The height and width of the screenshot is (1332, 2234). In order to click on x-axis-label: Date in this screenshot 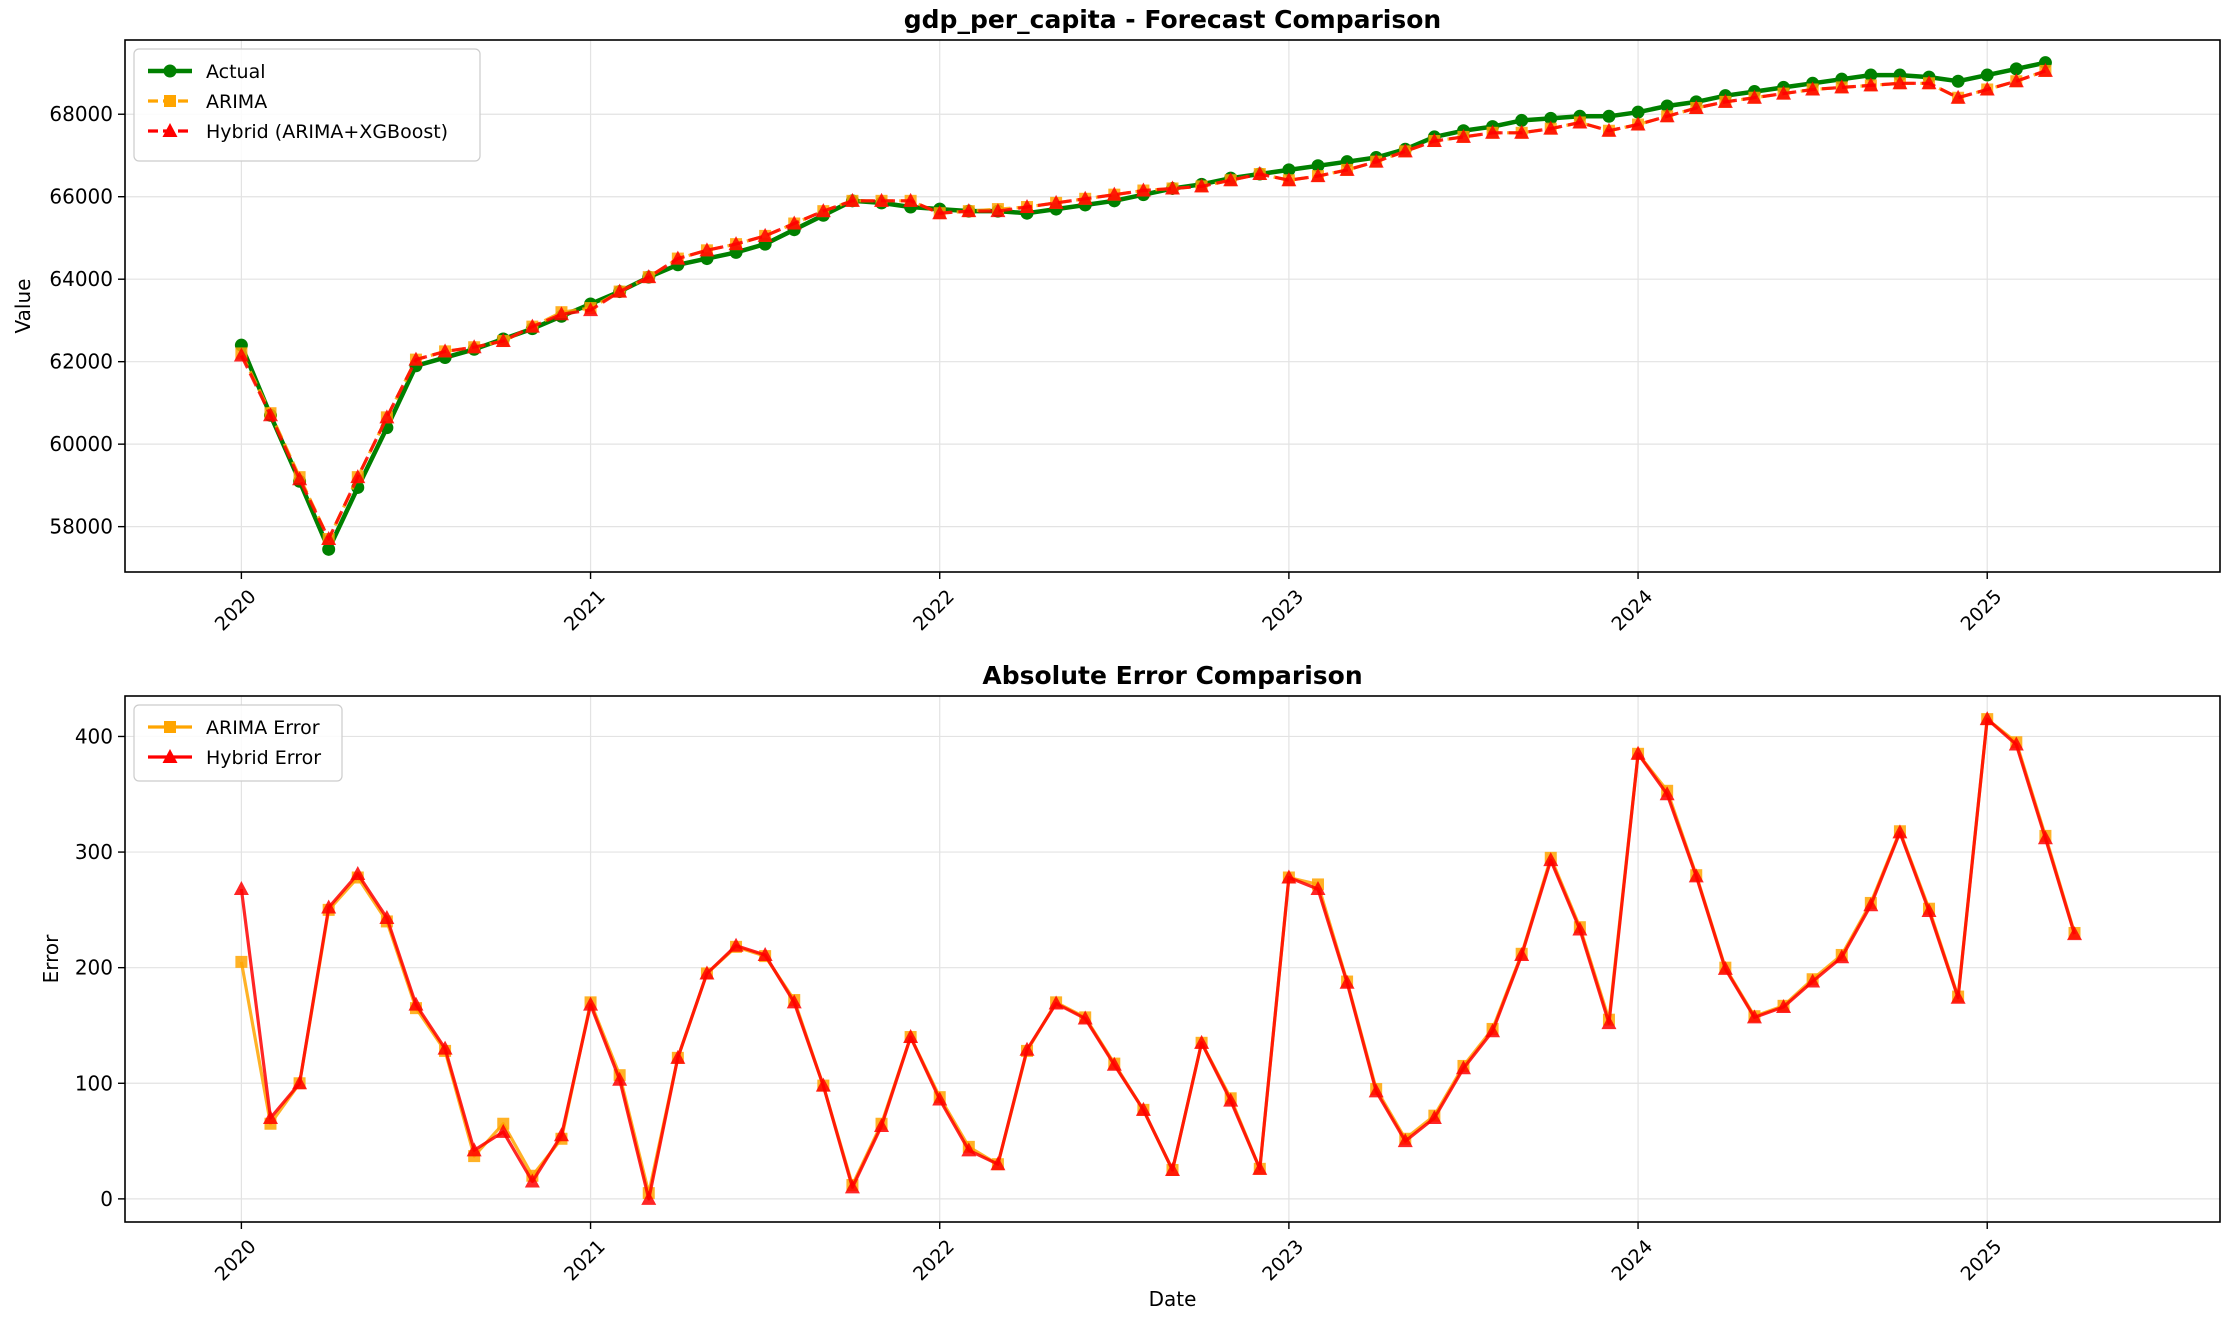, I will do `click(1173, 1299)`.